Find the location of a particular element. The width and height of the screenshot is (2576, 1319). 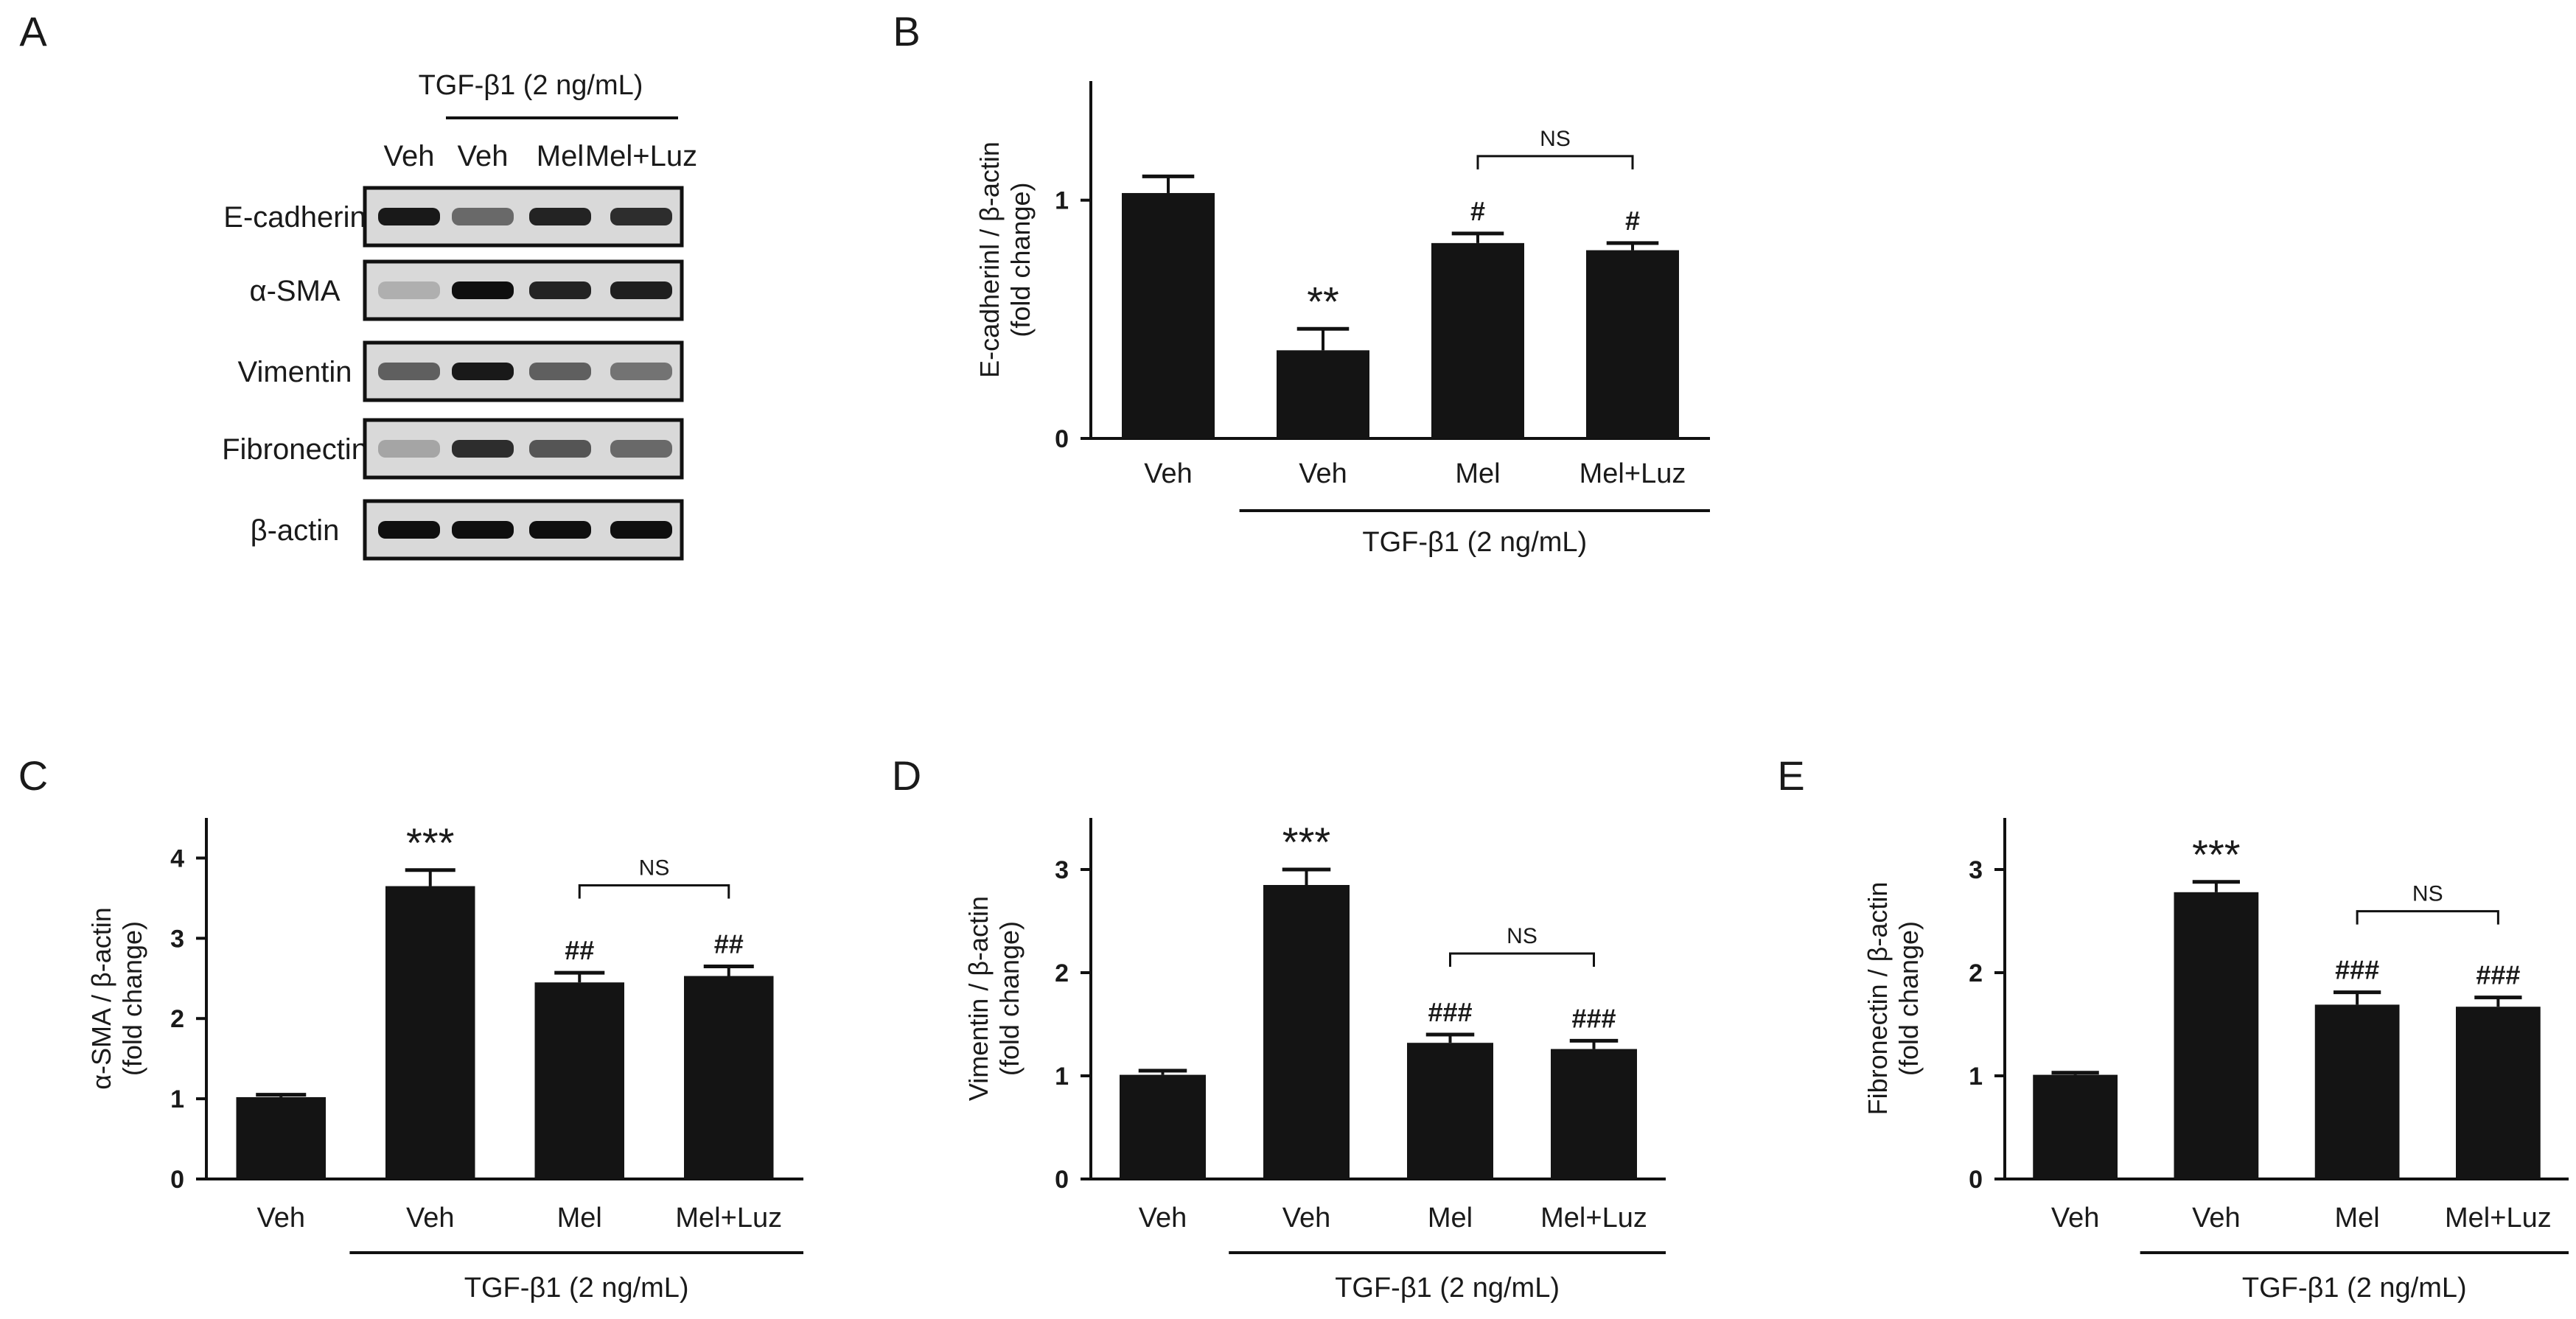

significance-marker: ** is located at coordinates (1323, 301).